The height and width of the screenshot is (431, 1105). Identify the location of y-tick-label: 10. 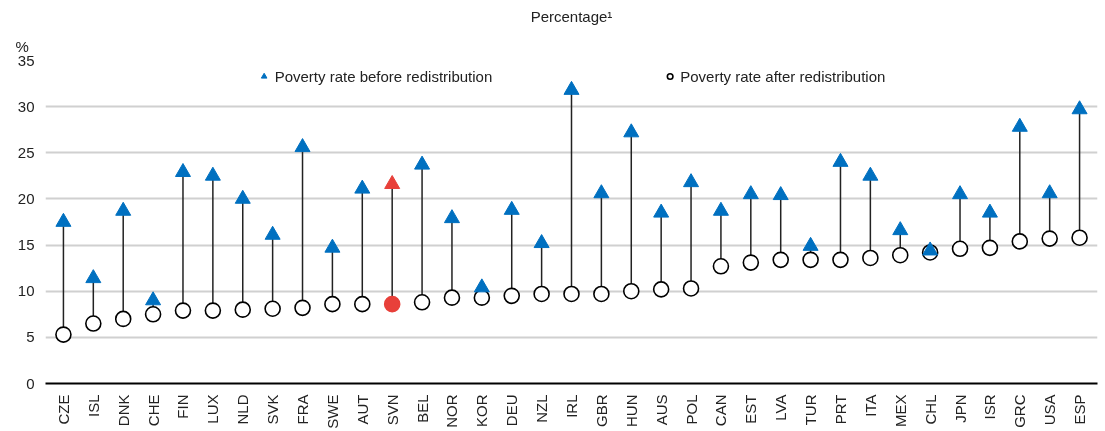
(26, 291).